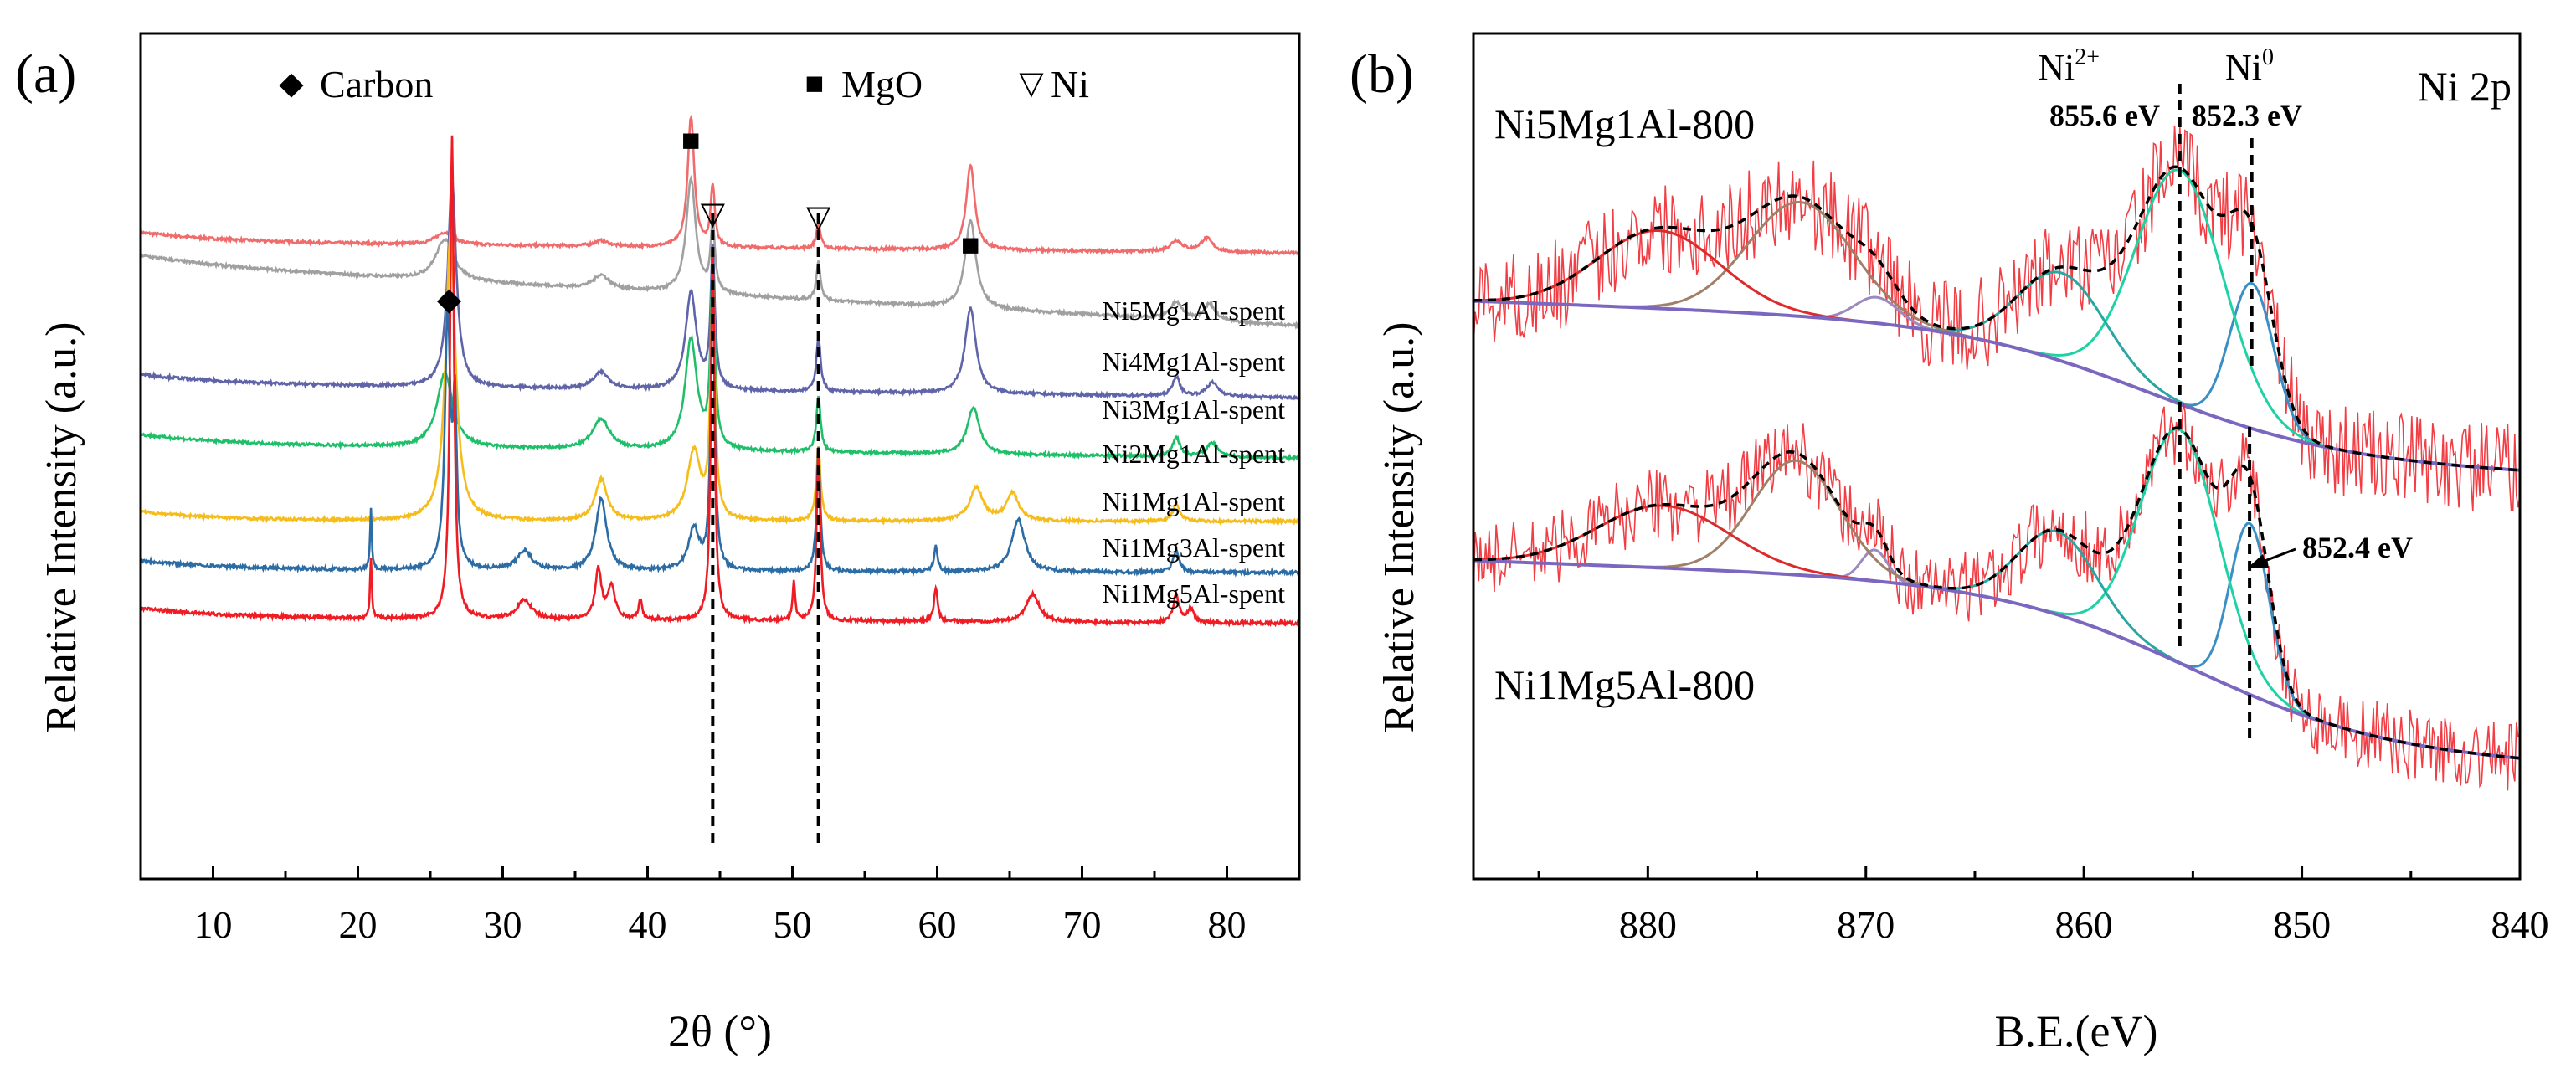  Describe the element at coordinates (1032, 84) in the screenshot. I see `legend-ni-symbol: ▽` at that location.